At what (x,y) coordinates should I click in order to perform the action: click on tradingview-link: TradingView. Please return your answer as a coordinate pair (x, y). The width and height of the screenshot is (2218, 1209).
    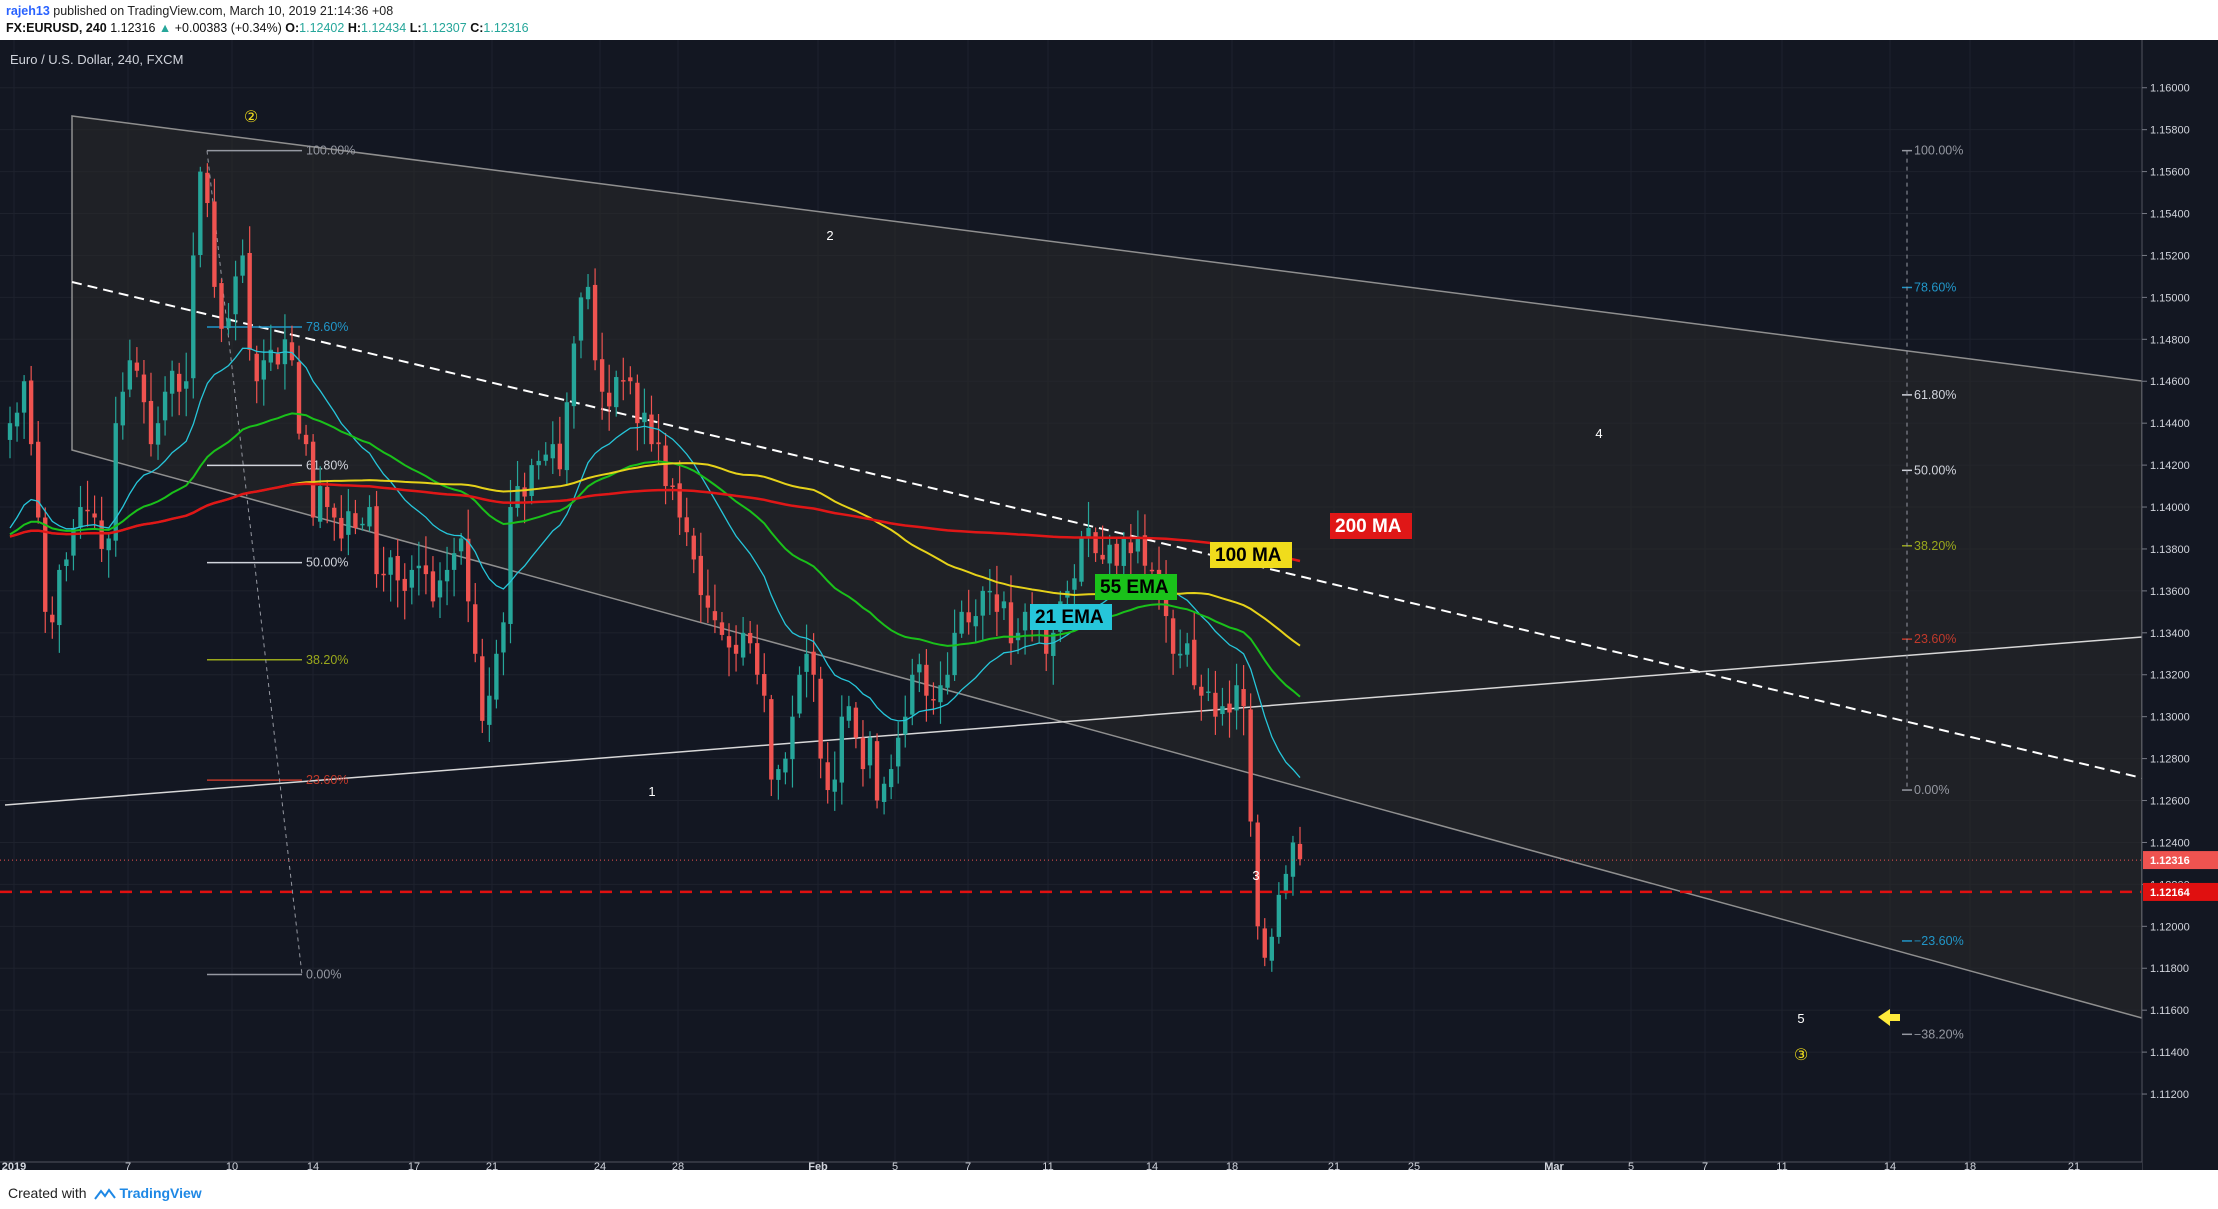
    Looking at the image, I should click on (160, 1193).